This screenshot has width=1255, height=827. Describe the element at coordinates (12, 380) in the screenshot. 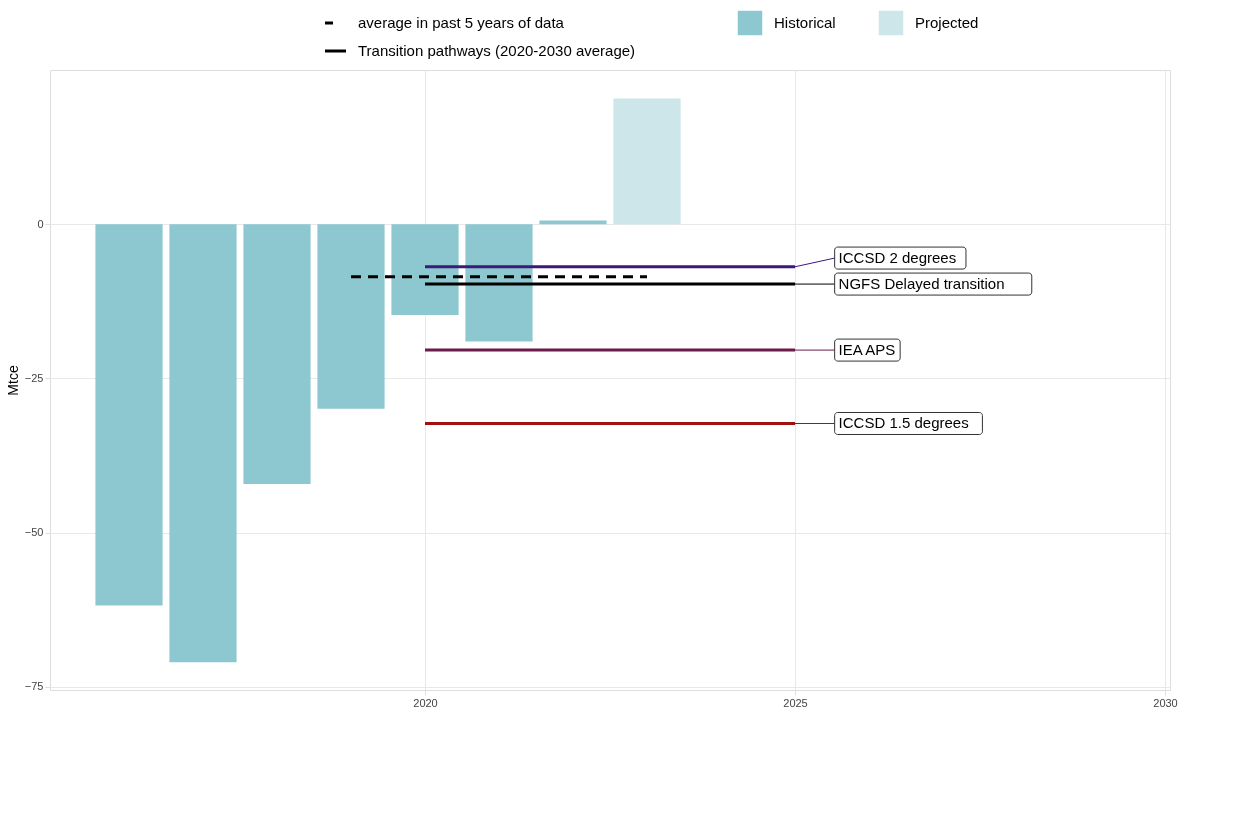

I see `y-axis-title: Mtce` at that location.